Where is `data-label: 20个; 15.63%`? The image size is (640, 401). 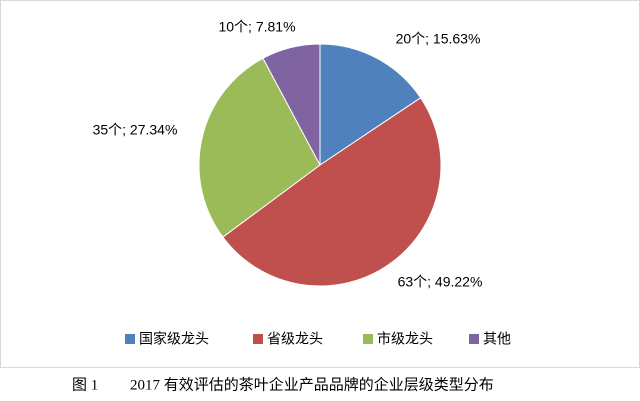
data-label: 20个; 15.63% is located at coordinates (438, 39).